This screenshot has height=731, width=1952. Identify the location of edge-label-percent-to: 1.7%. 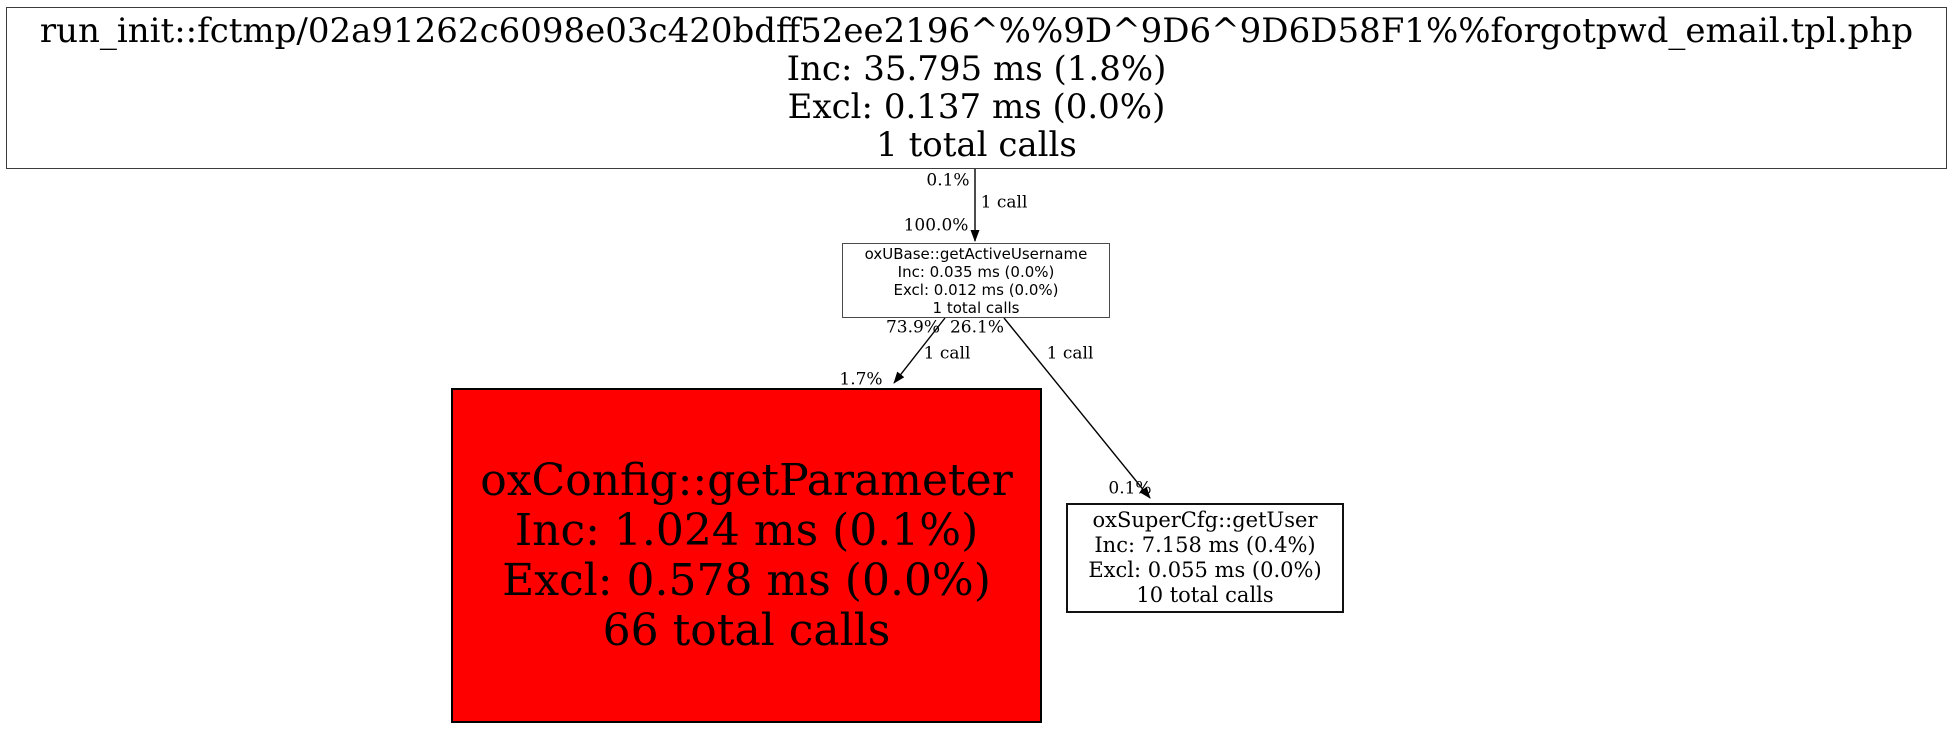
(861, 379).